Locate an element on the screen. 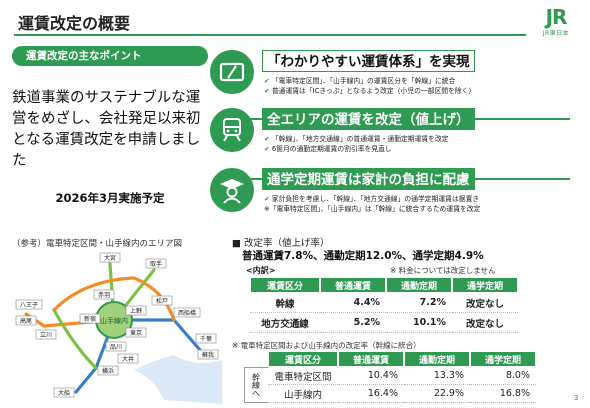  line-ofuna is located at coordinates (86, 380).